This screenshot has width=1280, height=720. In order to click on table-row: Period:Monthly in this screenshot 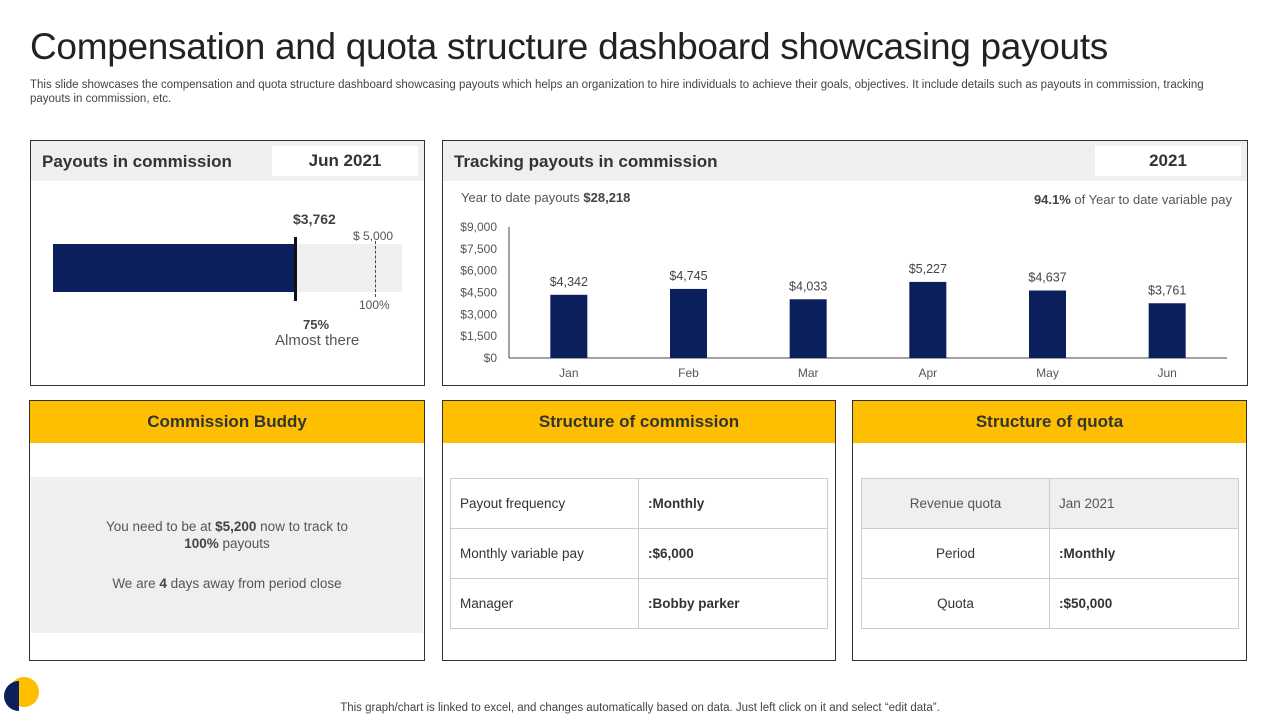, I will do `click(1050, 553)`.